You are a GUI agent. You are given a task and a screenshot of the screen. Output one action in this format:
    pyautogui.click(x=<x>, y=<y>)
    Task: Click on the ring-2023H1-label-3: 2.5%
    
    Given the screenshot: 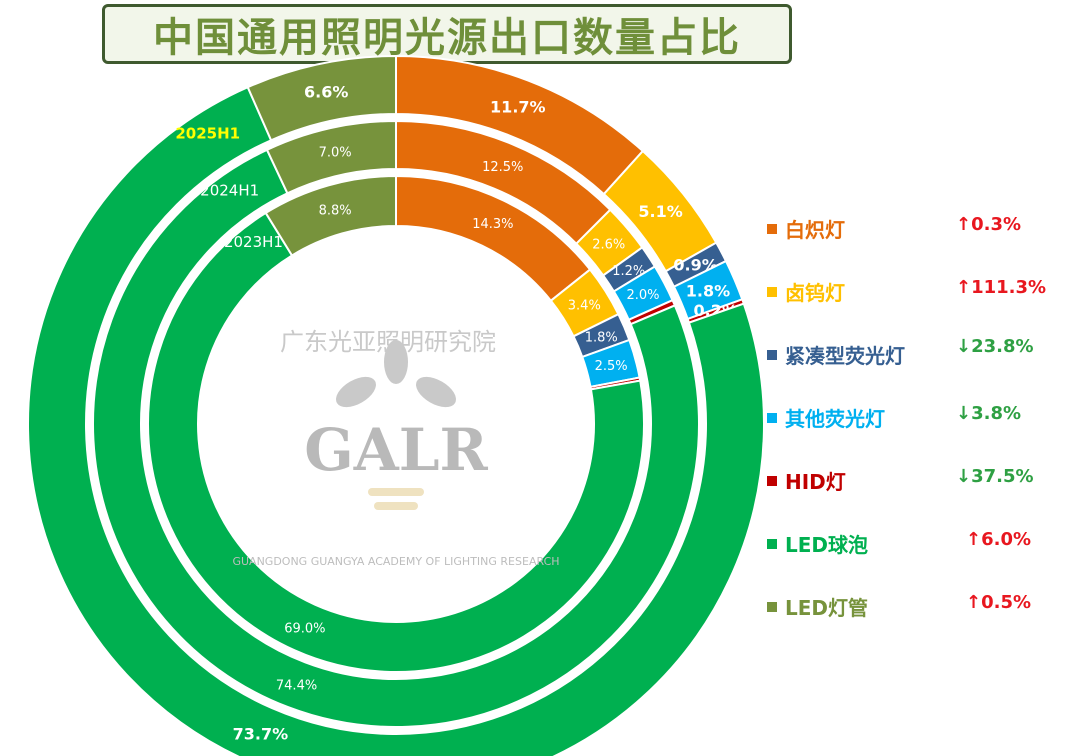 What is the action you would take?
    pyautogui.click(x=611, y=366)
    